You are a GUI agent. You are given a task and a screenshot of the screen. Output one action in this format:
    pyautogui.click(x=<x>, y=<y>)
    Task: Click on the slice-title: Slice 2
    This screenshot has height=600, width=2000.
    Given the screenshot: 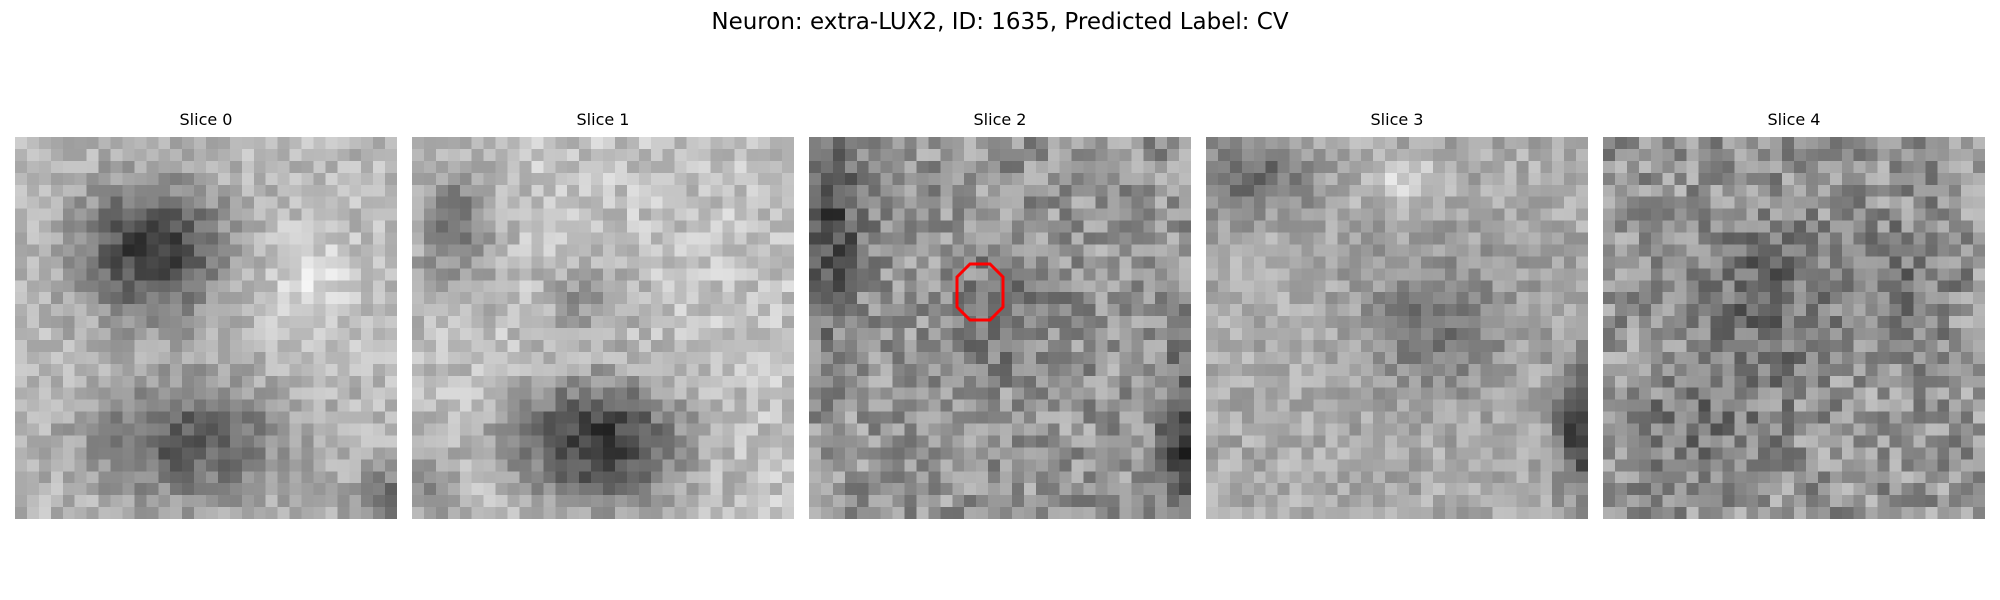 What is the action you would take?
    pyautogui.click(x=1000, y=119)
    